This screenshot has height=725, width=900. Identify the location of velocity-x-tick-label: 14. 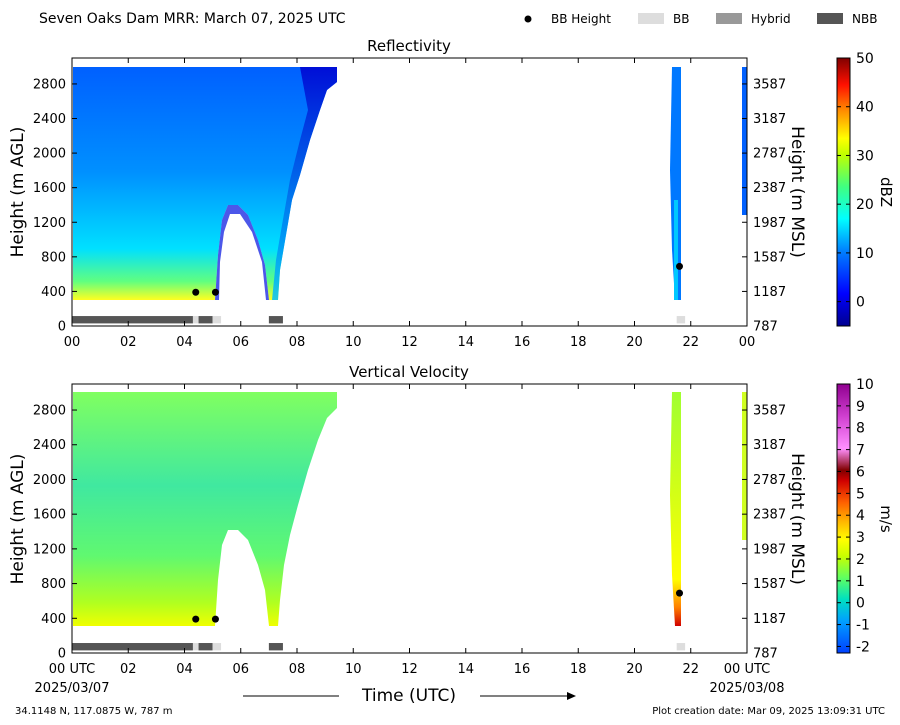
(465, 669).